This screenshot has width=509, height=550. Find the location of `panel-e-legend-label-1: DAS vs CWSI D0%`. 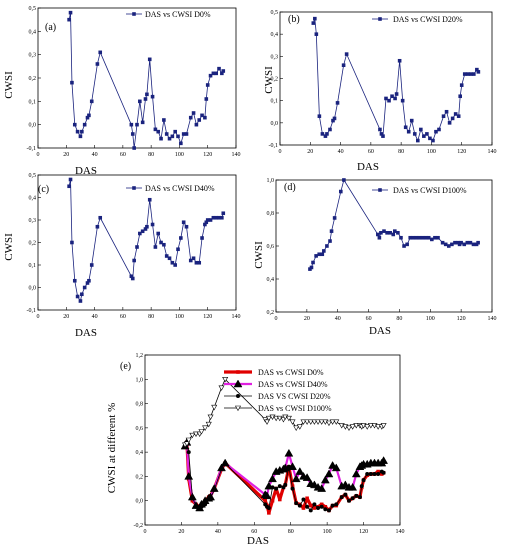

panel-e-legend-label-1: DAS vs CWSI D0% is located at coordinates (291, 372).